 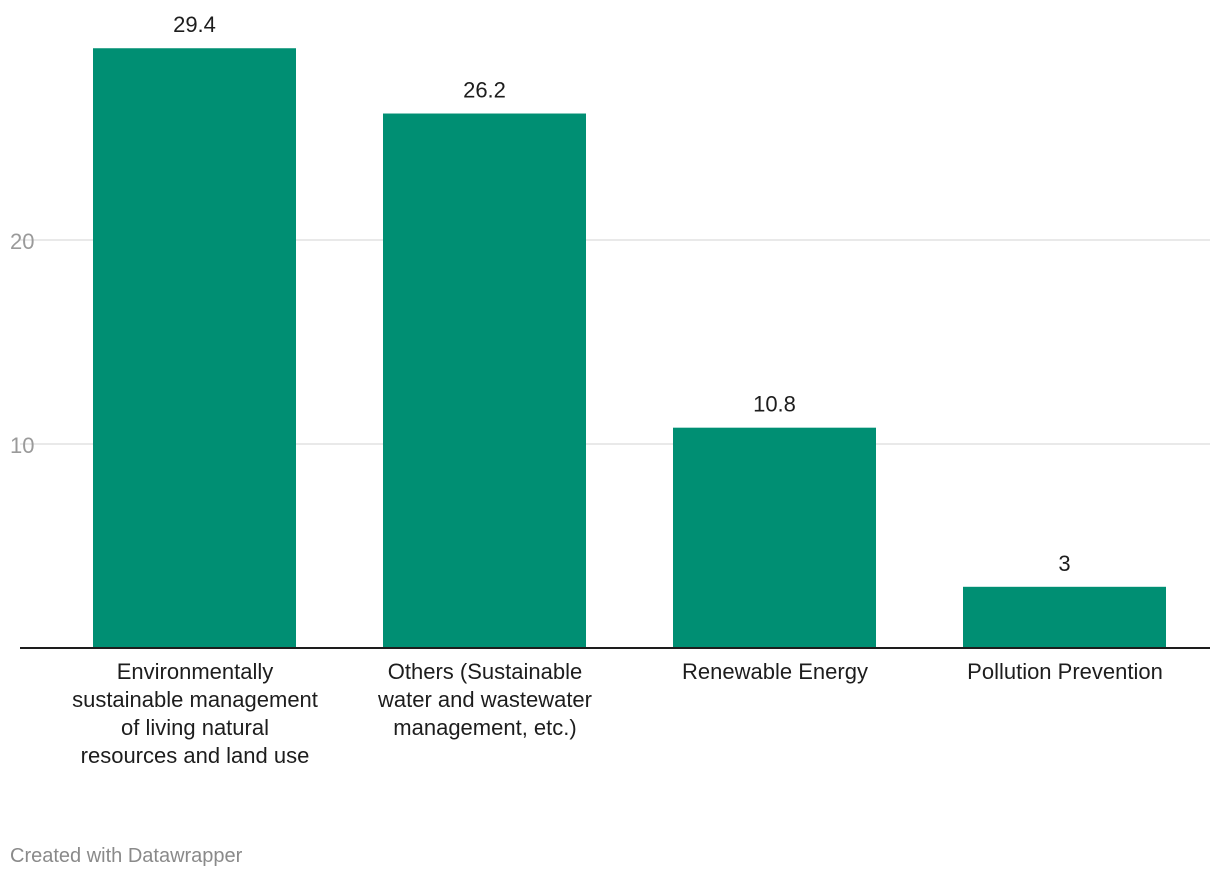 What do you see at coordinates (1064, 563) in the screenshot?
I see `bar-value-label: 3` at bounding box center [1064, 563].